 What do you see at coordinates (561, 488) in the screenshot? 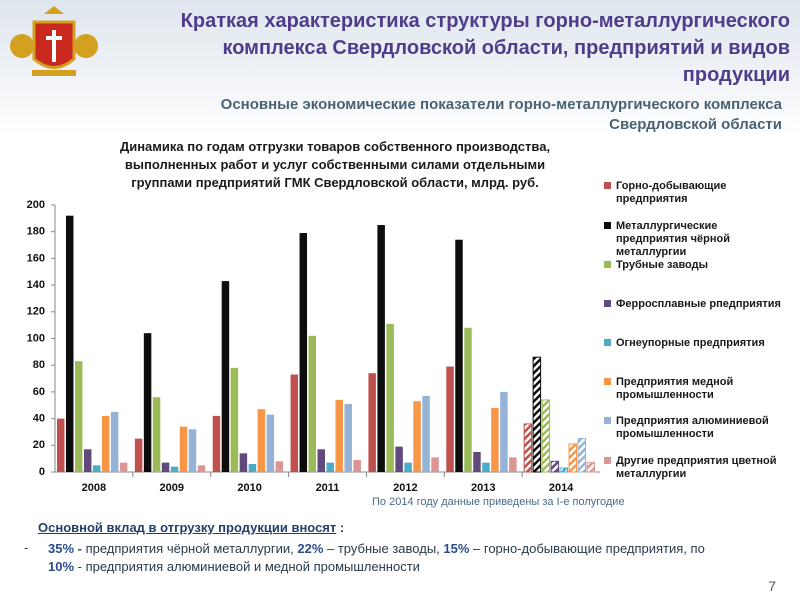
I see `x-tick-label: 2014` at bounding box center [561, 488].